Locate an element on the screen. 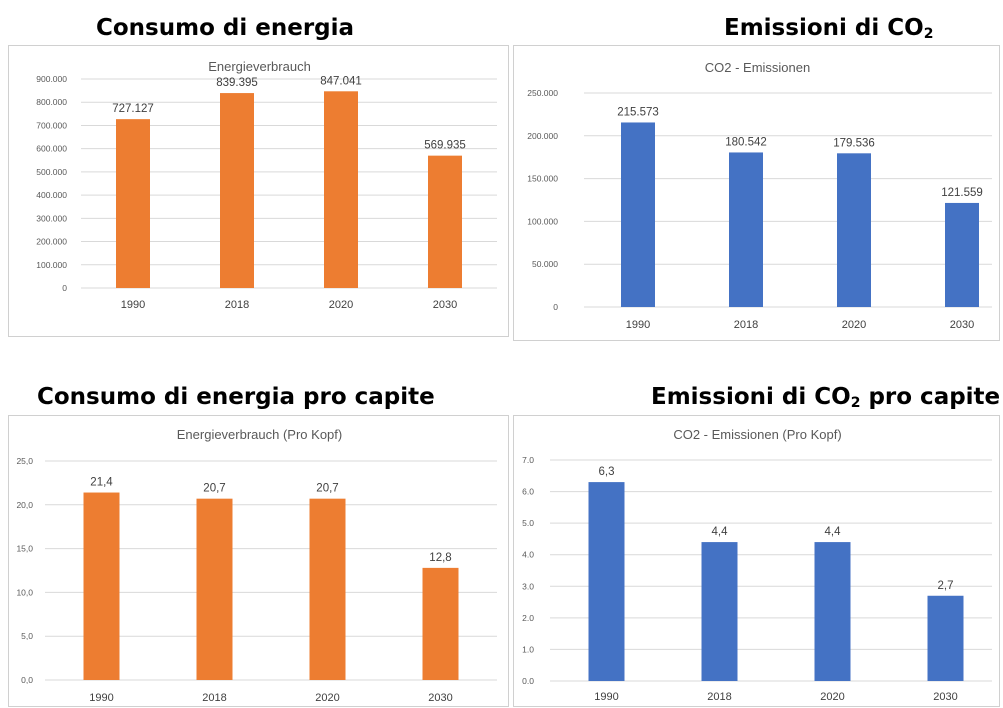  heading-co2-pc-text: Emissioni di CO is located at coordinates (751, 397).